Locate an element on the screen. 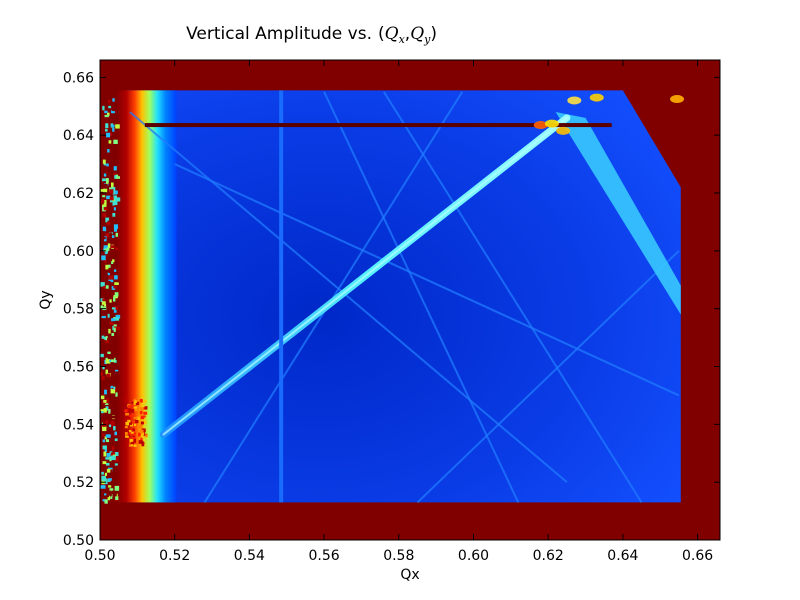 This screenshot has height=600, width=800. resonance-line is located at coordinates (548, 377).